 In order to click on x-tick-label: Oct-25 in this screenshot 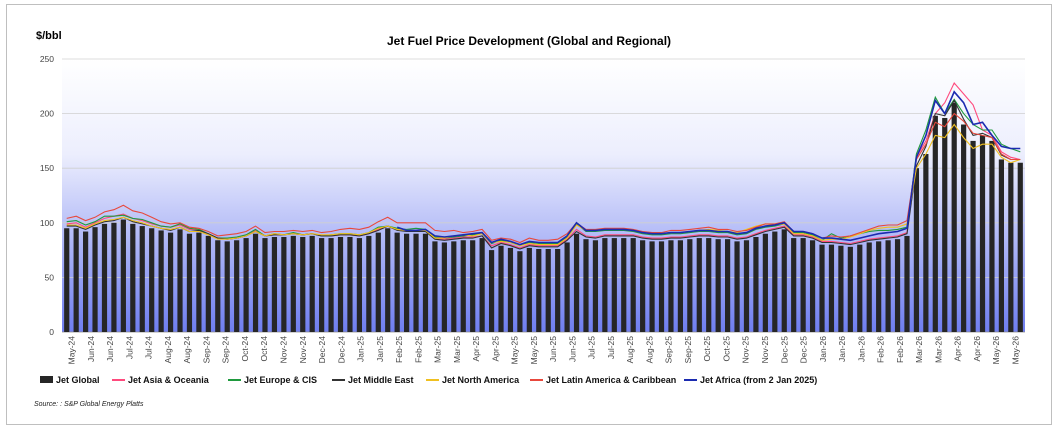, I will do `click(707, 349)`.